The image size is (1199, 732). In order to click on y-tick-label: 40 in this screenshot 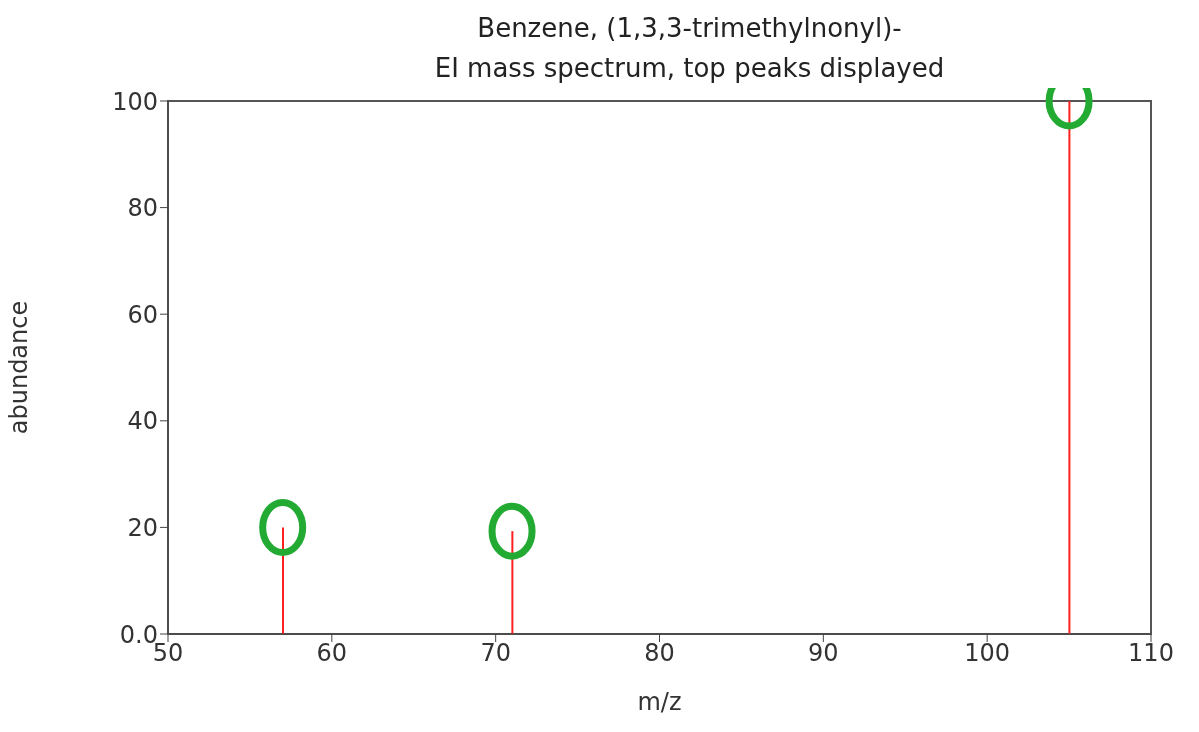, I will do `click(142, 421)`.